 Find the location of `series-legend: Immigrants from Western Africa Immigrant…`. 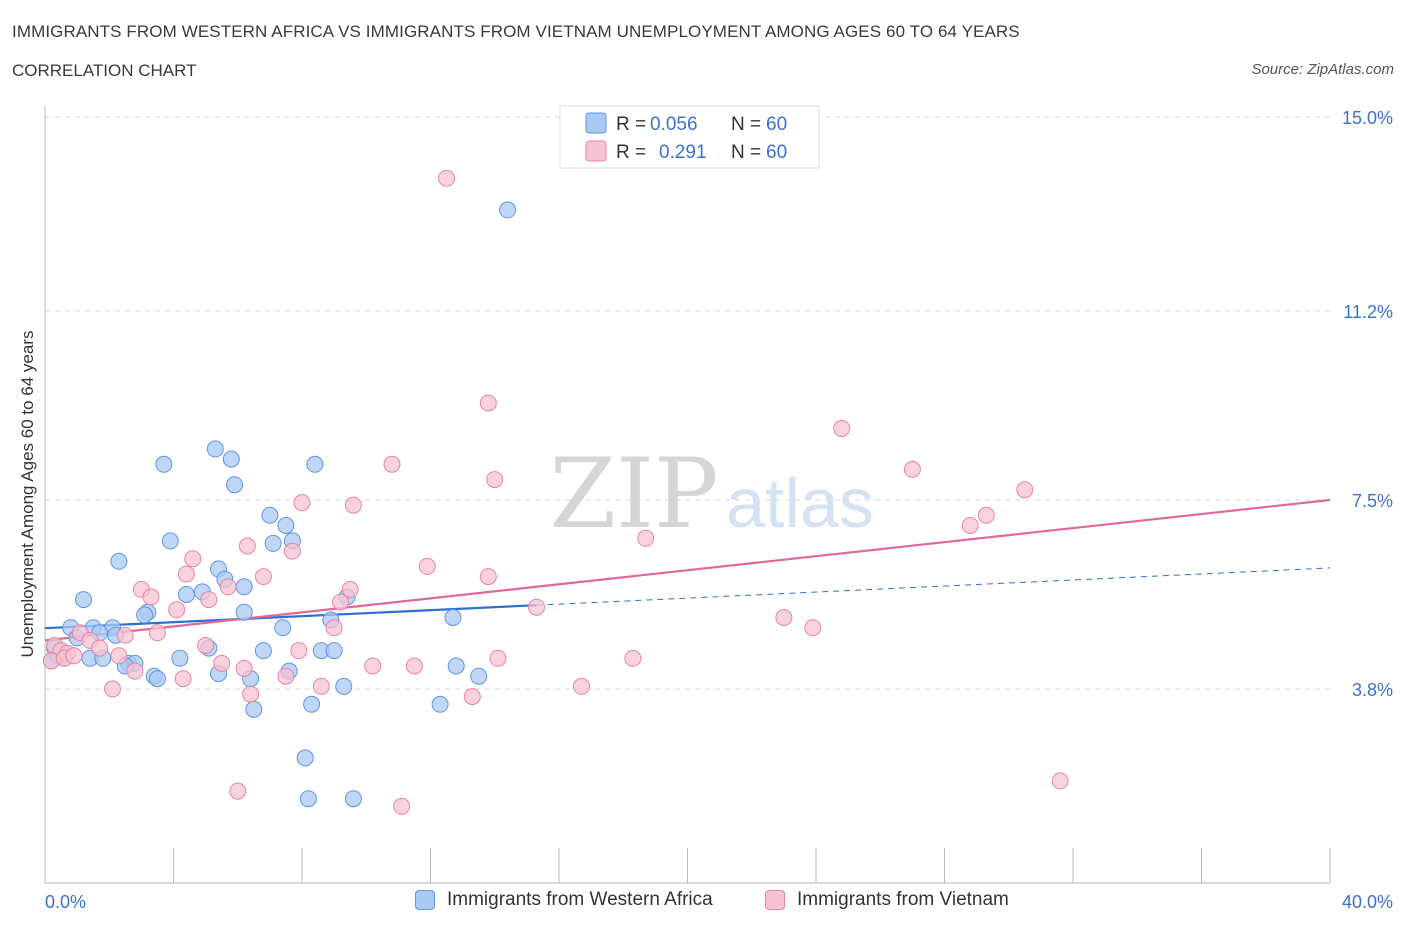

series-legend: Immigrants from Western Africa Immigrant… is located at coordinates (703, 902).